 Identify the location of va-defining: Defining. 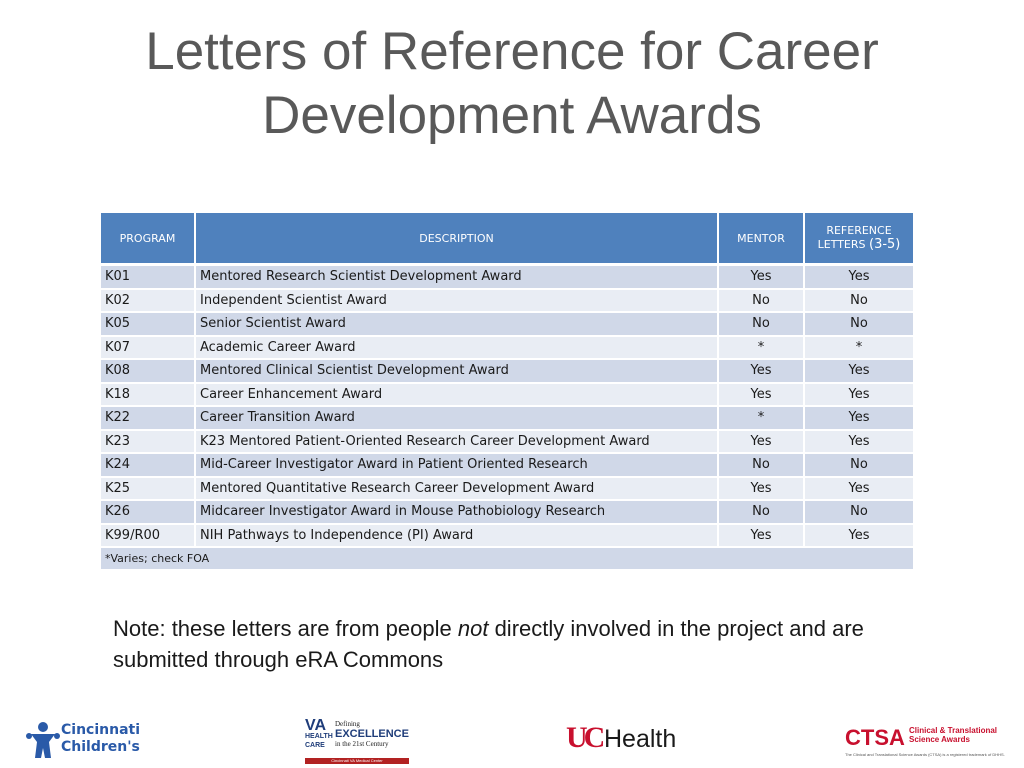
(347, 724).